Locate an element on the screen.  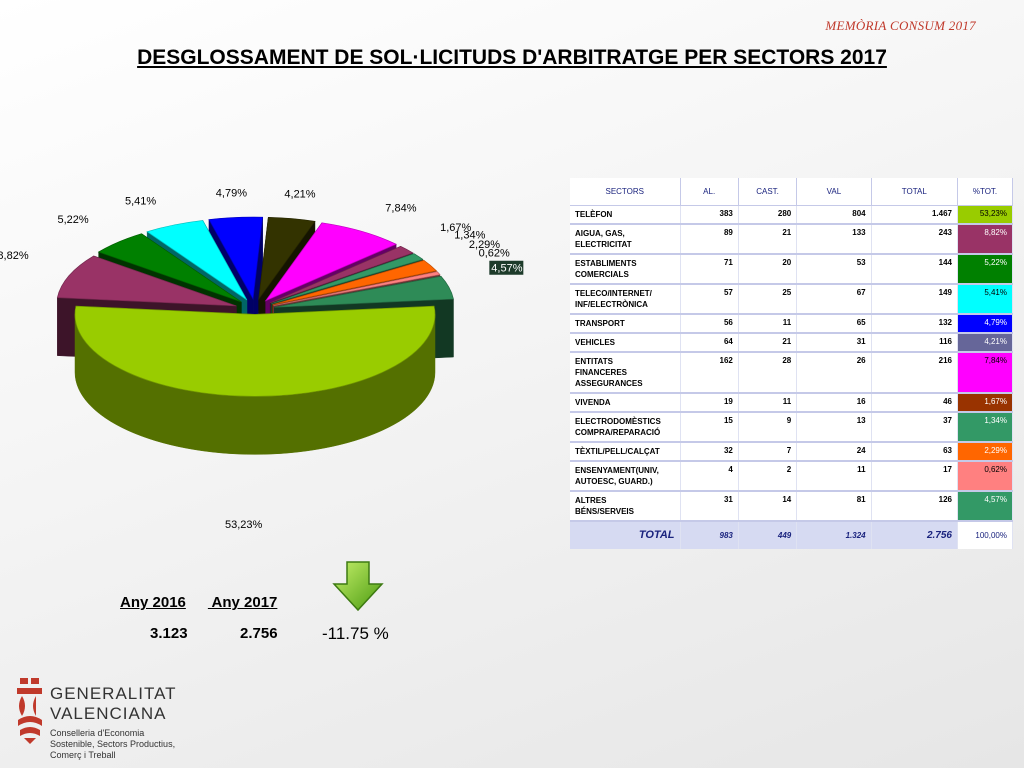
value-cast: 25 is located at coordinates (768, 299).